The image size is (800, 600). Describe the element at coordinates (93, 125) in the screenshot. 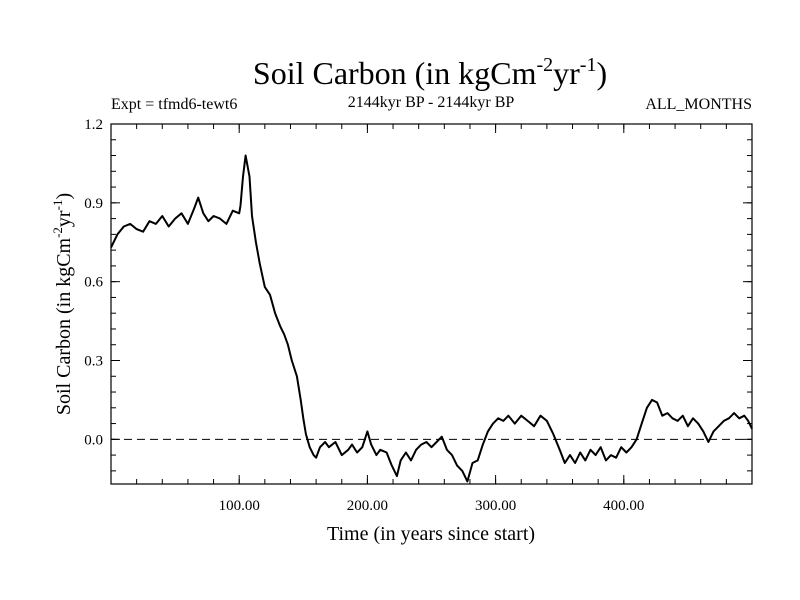

I see `y-tick-label: 1.2` at that location.